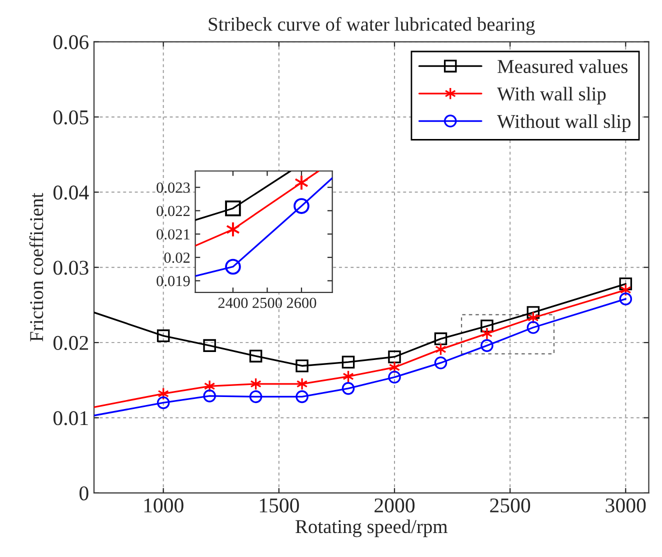 The height and width of the screenshot is (557, 662). I want to click on y-tick-label: 0.021, so click(173, 234).